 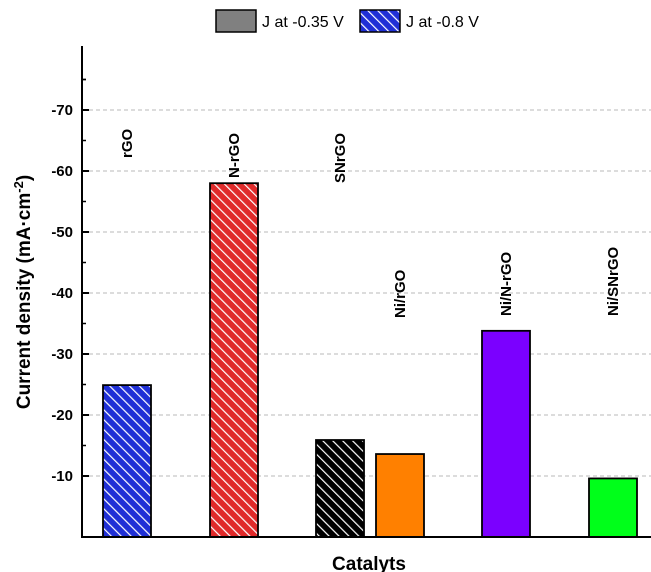 What do you see at coordinates (347, 21) in the screenshot?
I see `legend: J at -0.35 V J at -0.8 V` at bounding box center [347, 21].